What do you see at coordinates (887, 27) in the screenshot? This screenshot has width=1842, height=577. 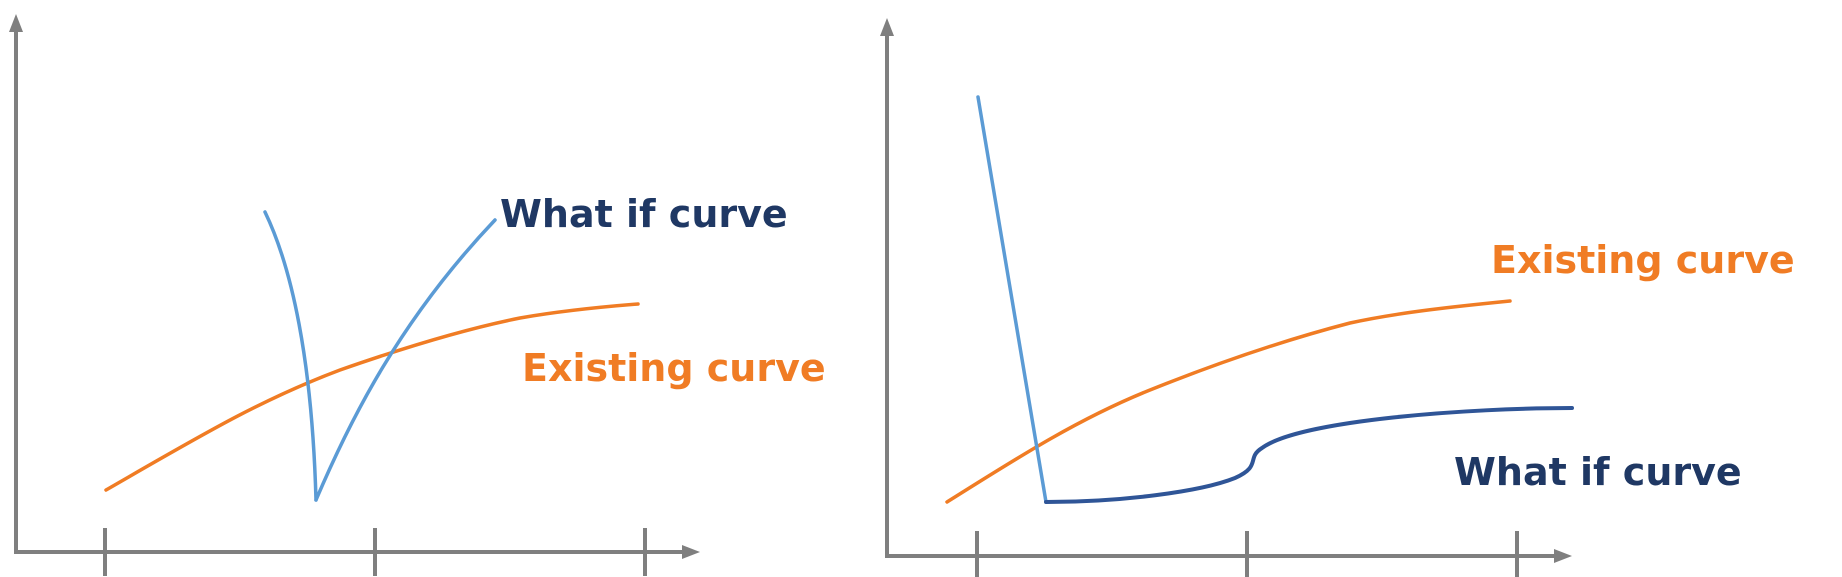 I see `right-y-axis-arrow-icon` at bounding box center [887, 27].